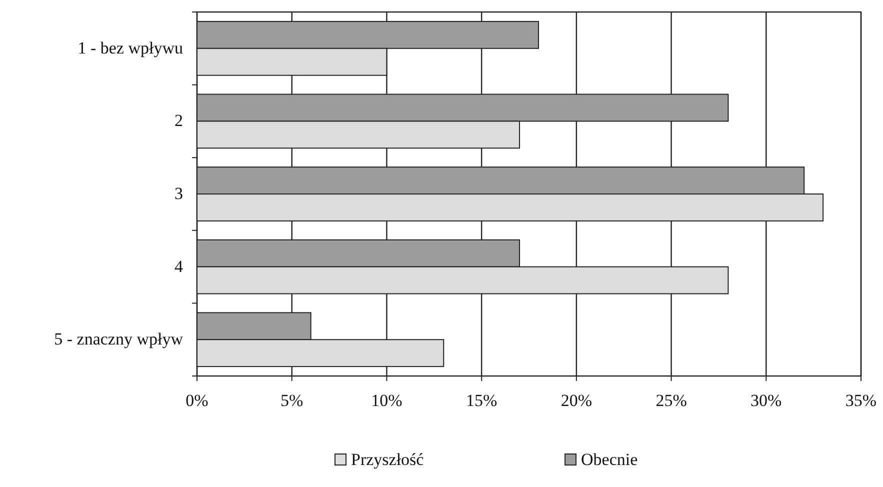  I want to click on legend-label: Przyszłość, so click(387, 459).